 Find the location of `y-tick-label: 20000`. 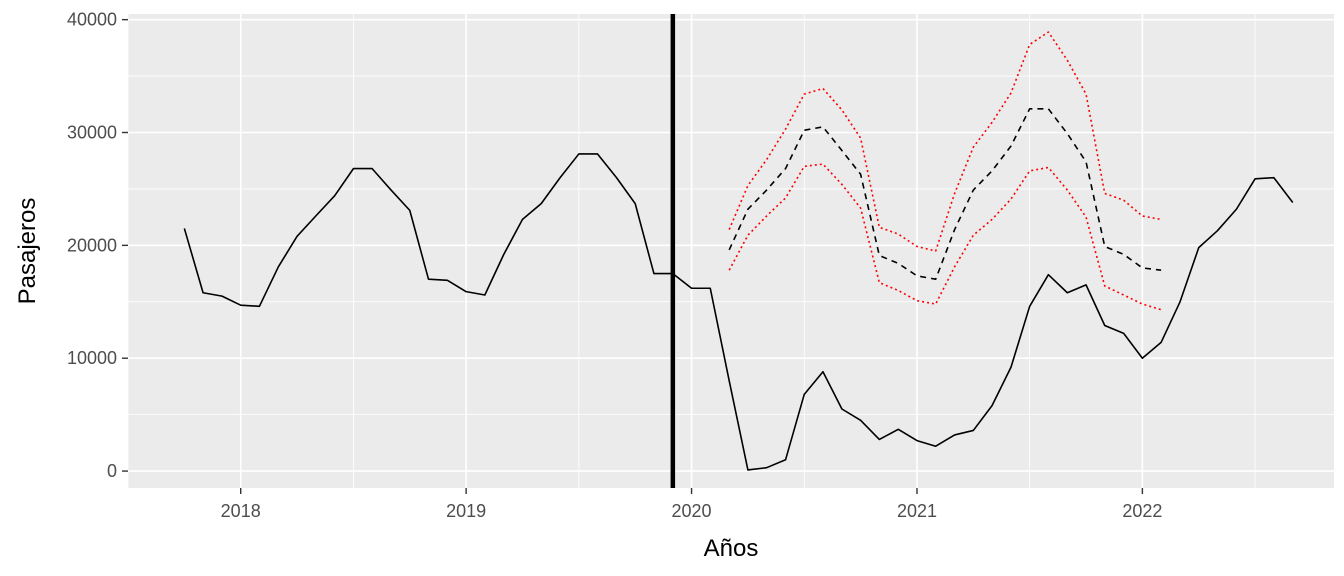

y-tick-label: 20000 is located at coordinates (92, 245).